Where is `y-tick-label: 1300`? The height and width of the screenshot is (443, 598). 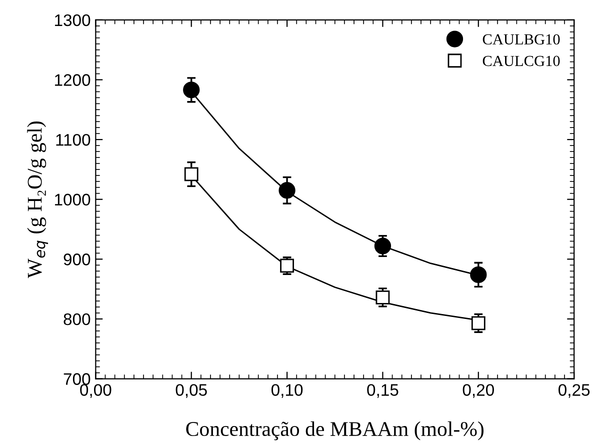
y-tick-label: 1300 is located at coordinates (72, 20).